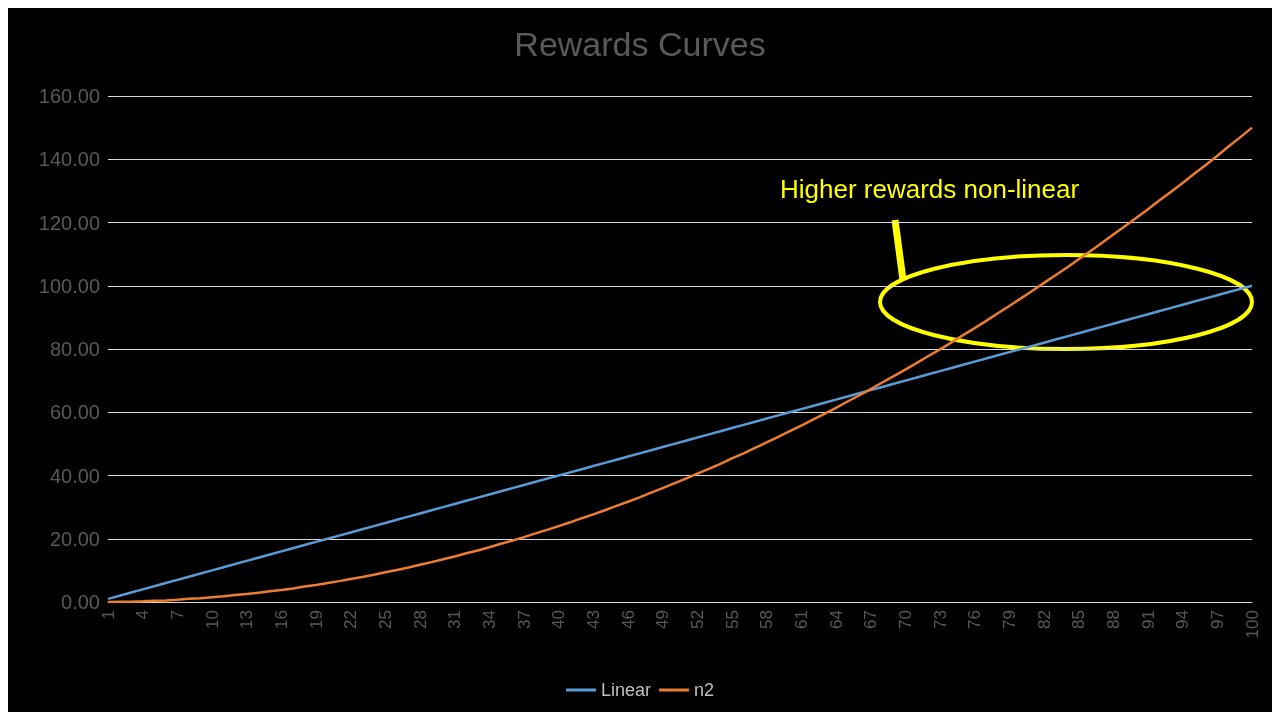  I want to click on x-tick-label: 43, so click(593, 619).